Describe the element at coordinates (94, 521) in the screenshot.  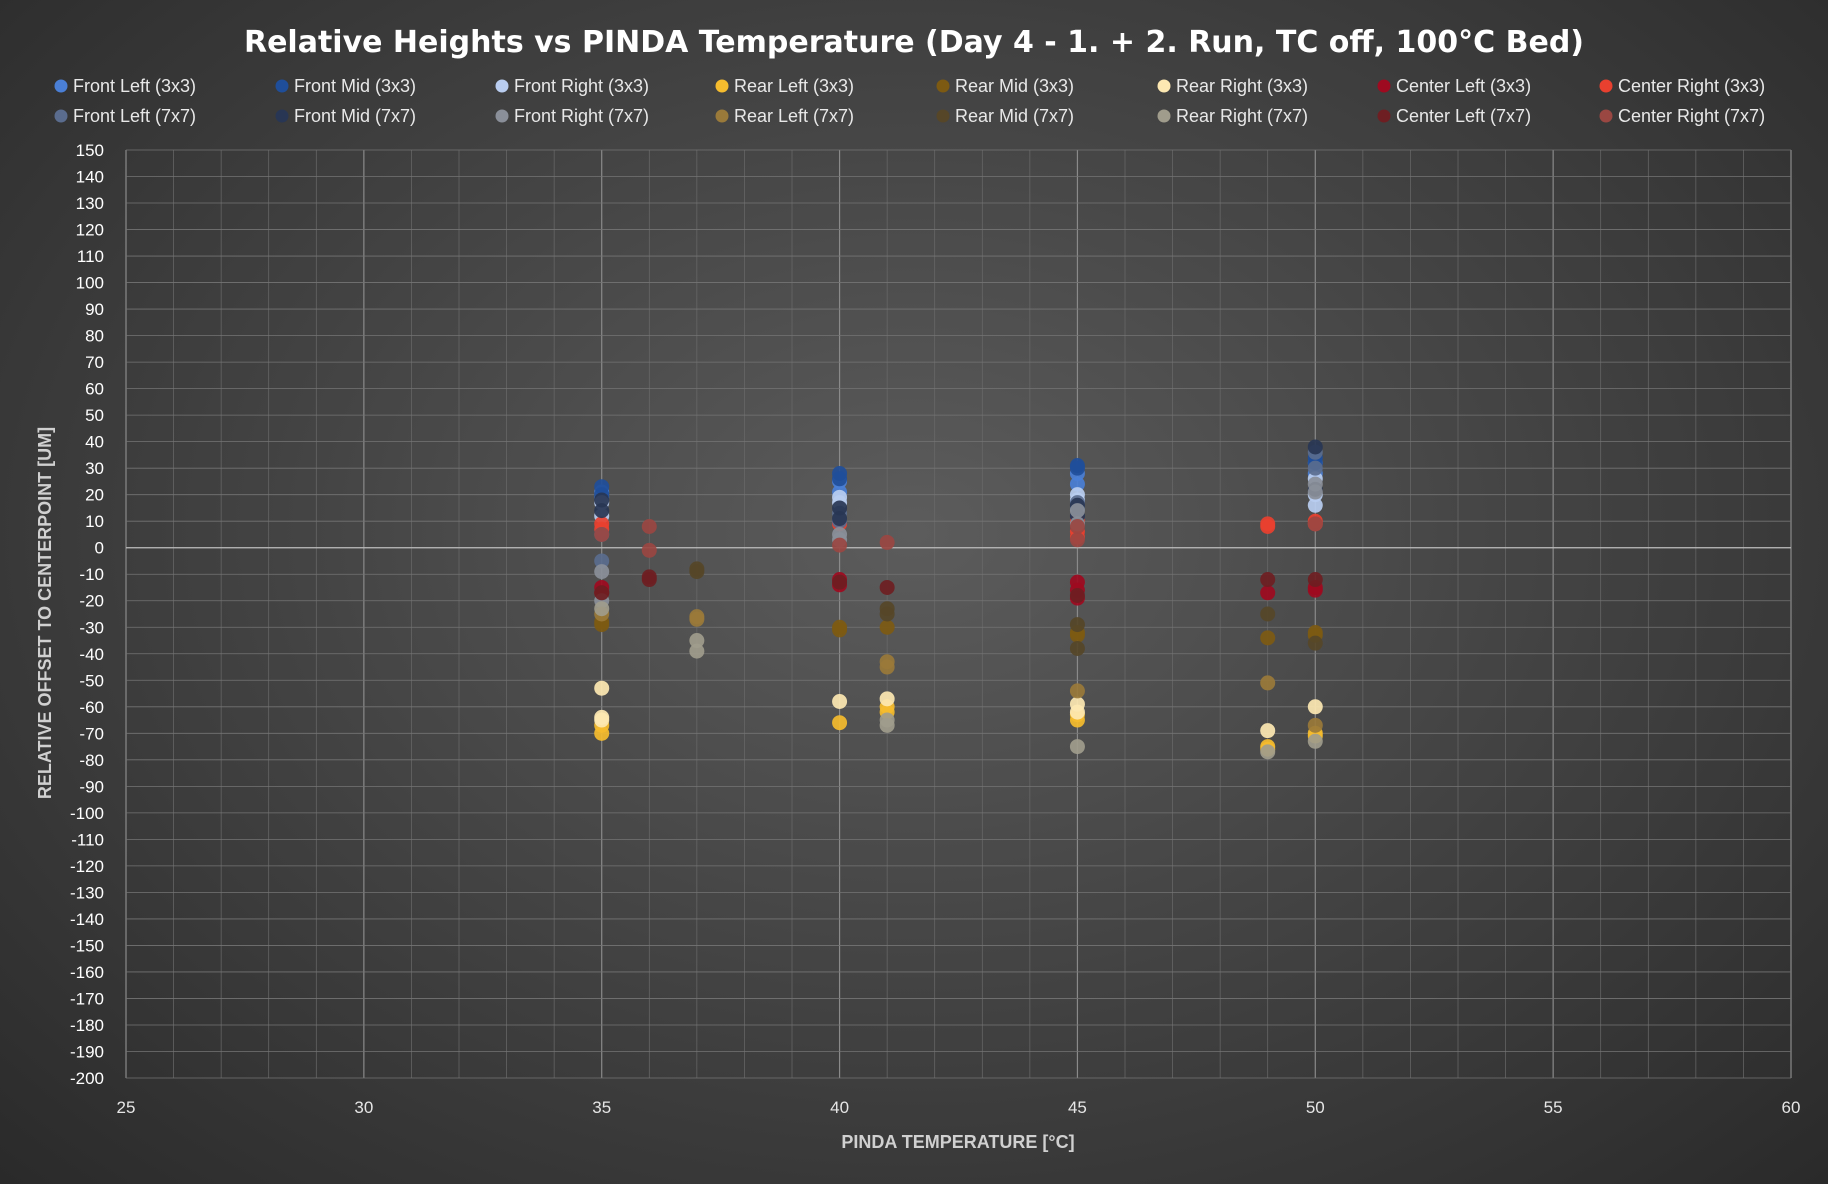
I see `y-tick-label: 10` at that location.